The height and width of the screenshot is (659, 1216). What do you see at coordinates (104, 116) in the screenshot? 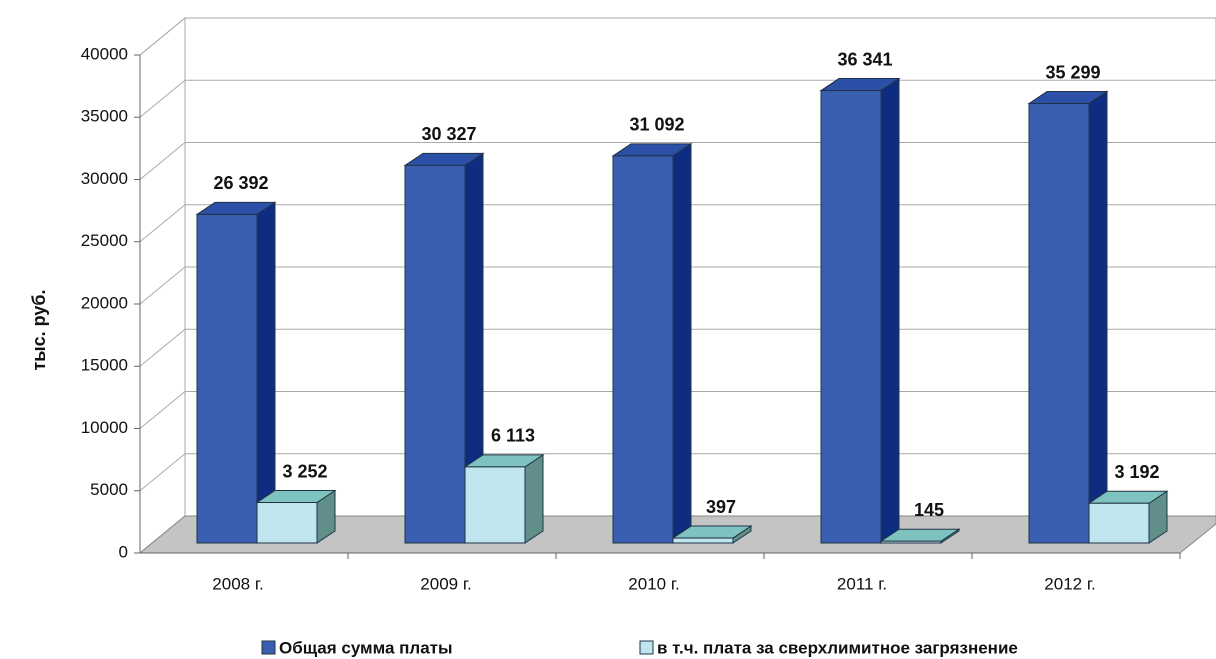
I see `y-tick-label: 35000` at bounding box center [104, 116].